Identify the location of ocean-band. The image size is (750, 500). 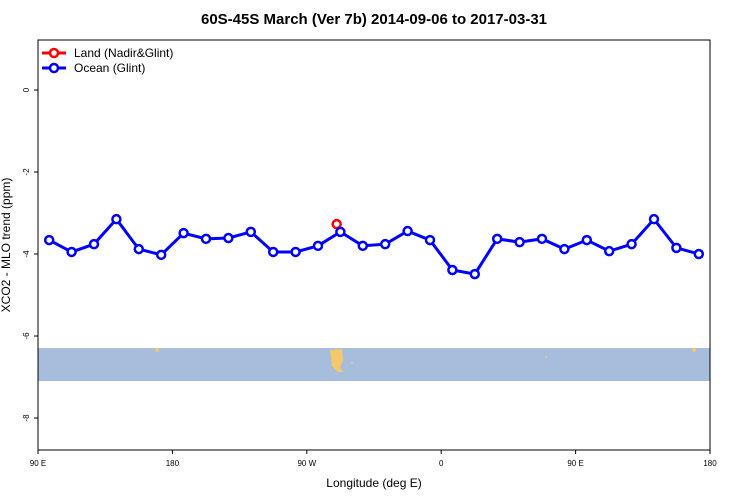
(374, 364).